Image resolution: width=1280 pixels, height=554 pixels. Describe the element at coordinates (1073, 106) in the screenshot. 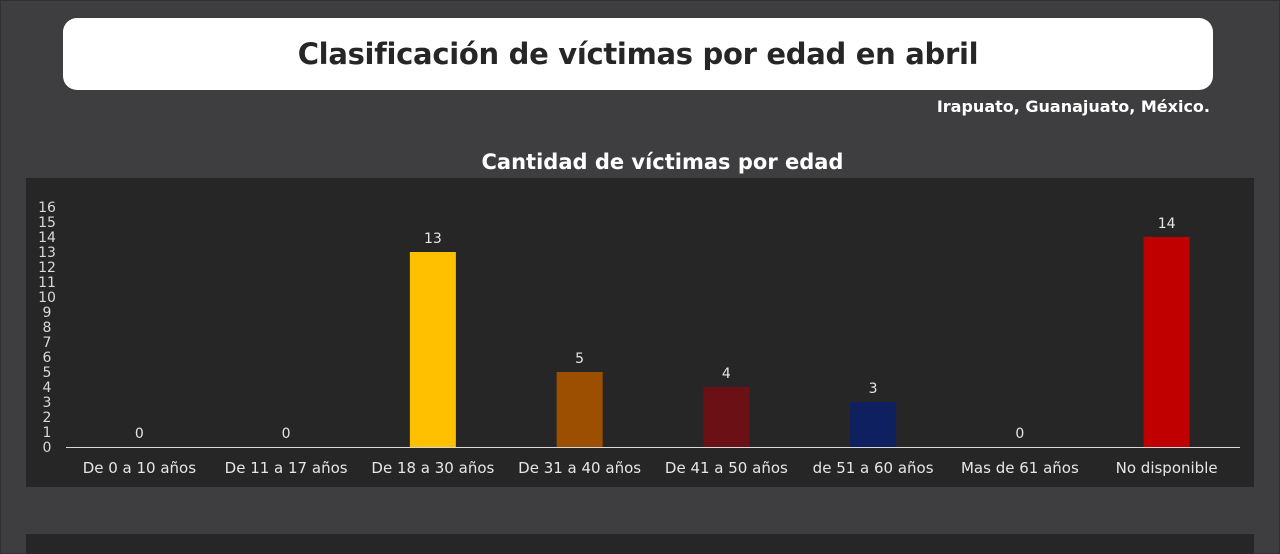

I see `location-label: Irapuato, Guanajuato, México.` at that location.